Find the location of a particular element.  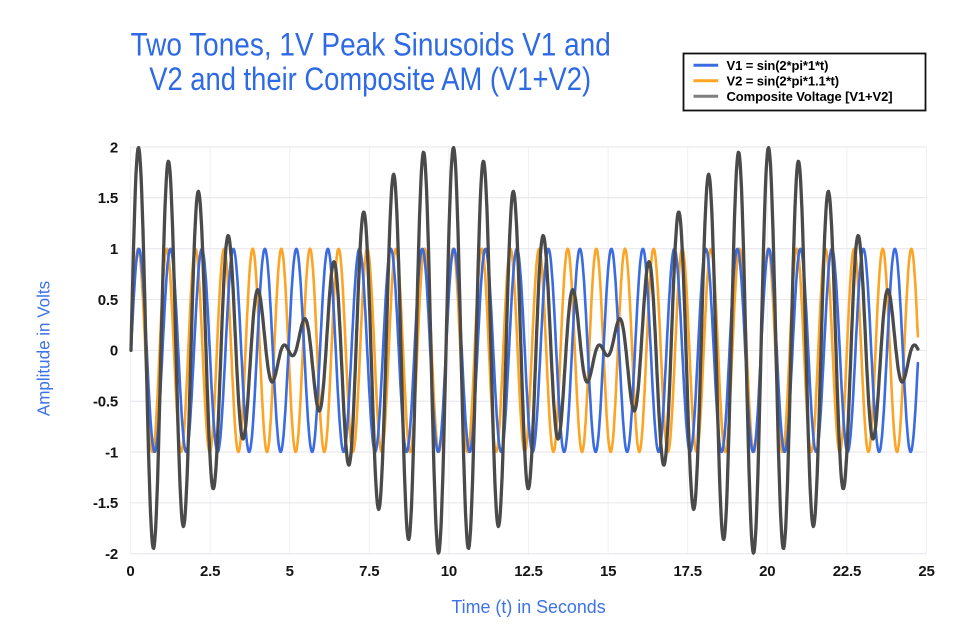

svg-text: 22.5 is located at coordinates (847, 571).